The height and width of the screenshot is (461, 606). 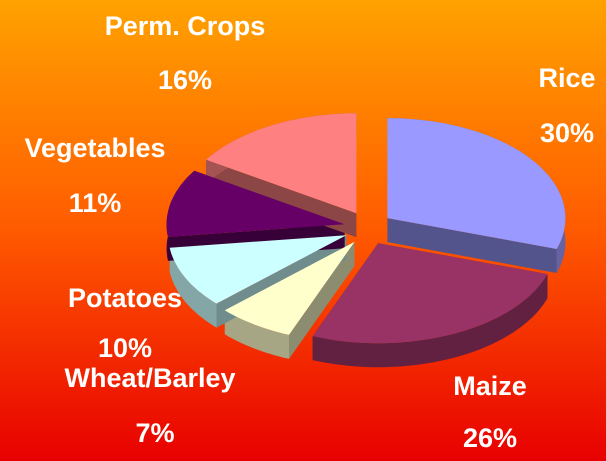 What do you see at coordinates (185, 80) in the screenshot?
I see `value-label: 16%` at bounding box center [185, 80].